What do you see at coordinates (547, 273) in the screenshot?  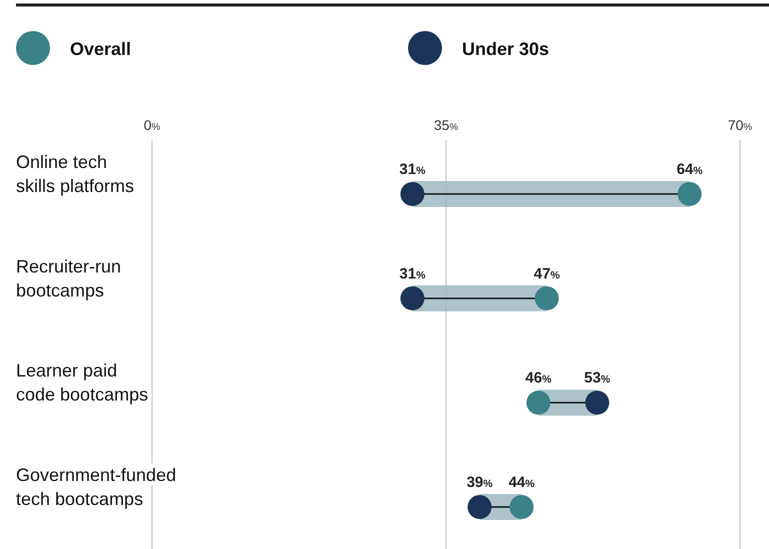 I see `data-label: 47%` at bounding box center [547, 273].